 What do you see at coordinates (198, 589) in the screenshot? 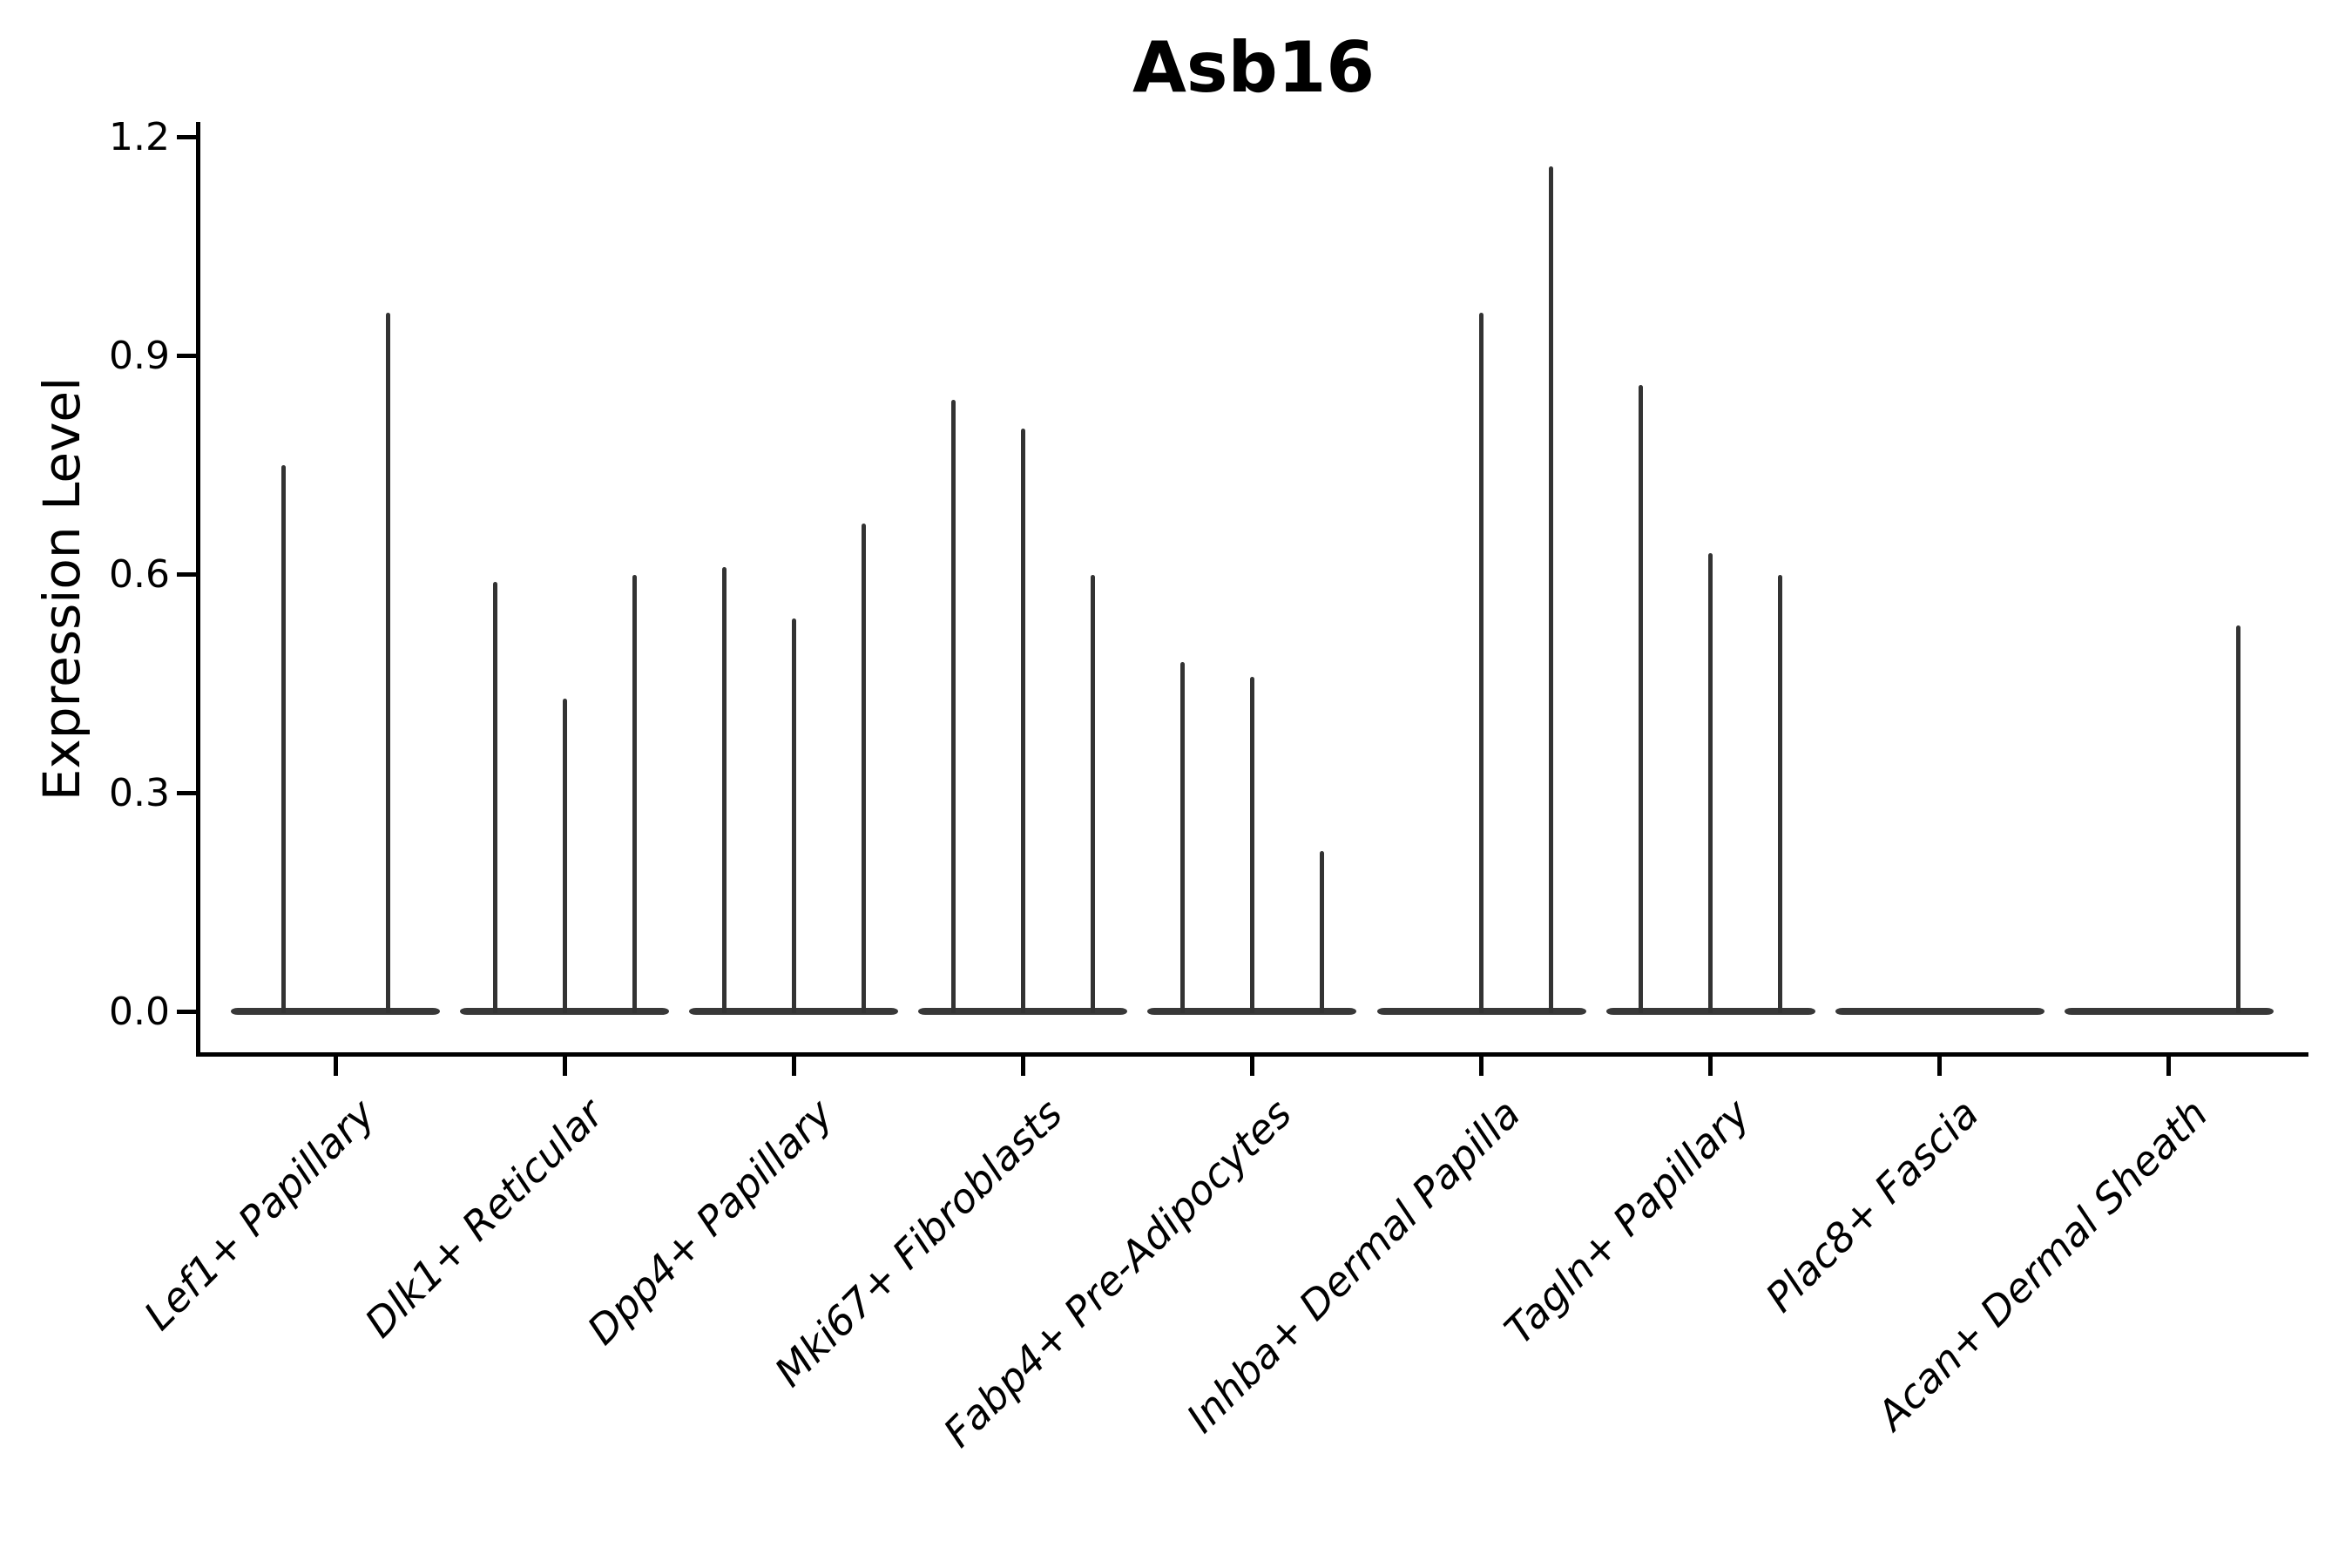
I see `y-axis-line` at bounding box center [198, 589].